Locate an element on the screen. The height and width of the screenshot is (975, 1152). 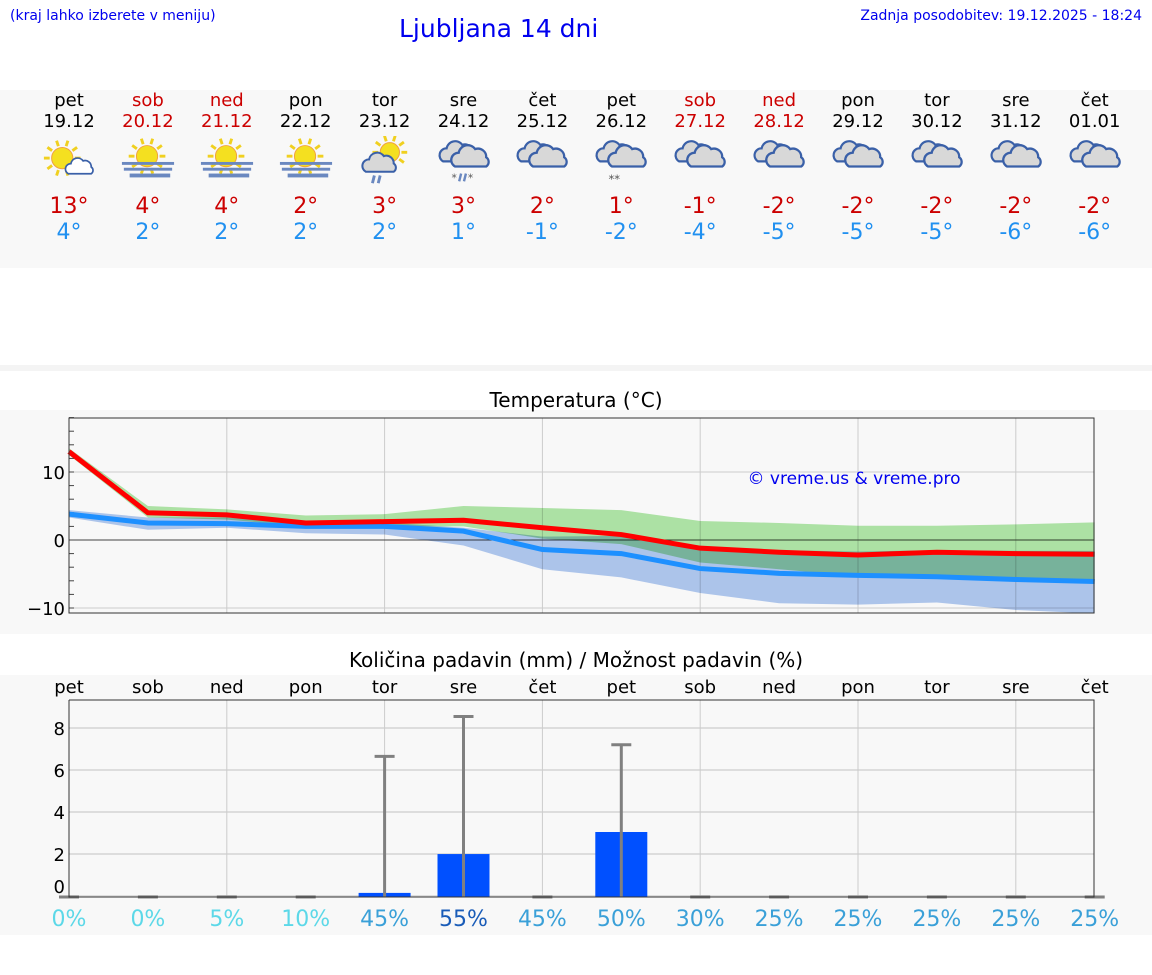
day-date: 22.12 is located at coordinates (305, 121).